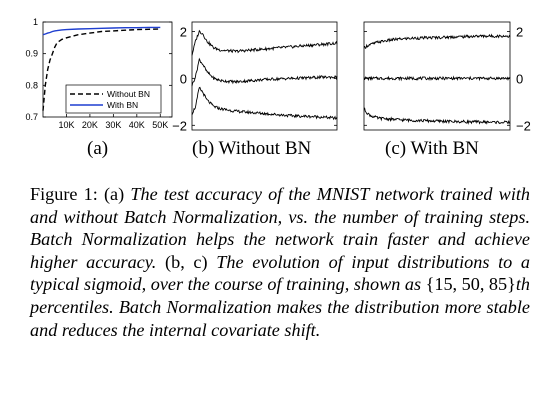 The width and height of the screenshot is (543, 415). Describe the element at coordinates (31, 54) in the screenshot. I see `y-tick-label: 0.9` at that location.